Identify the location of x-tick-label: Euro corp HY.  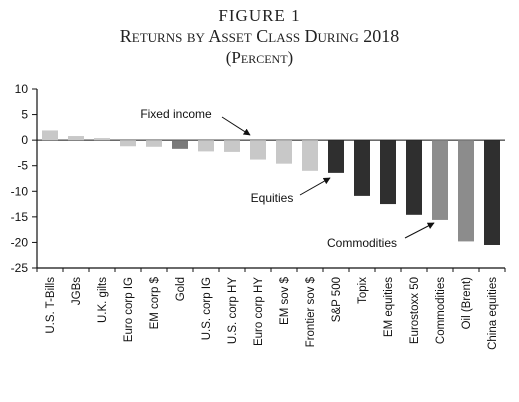
(259, 311).